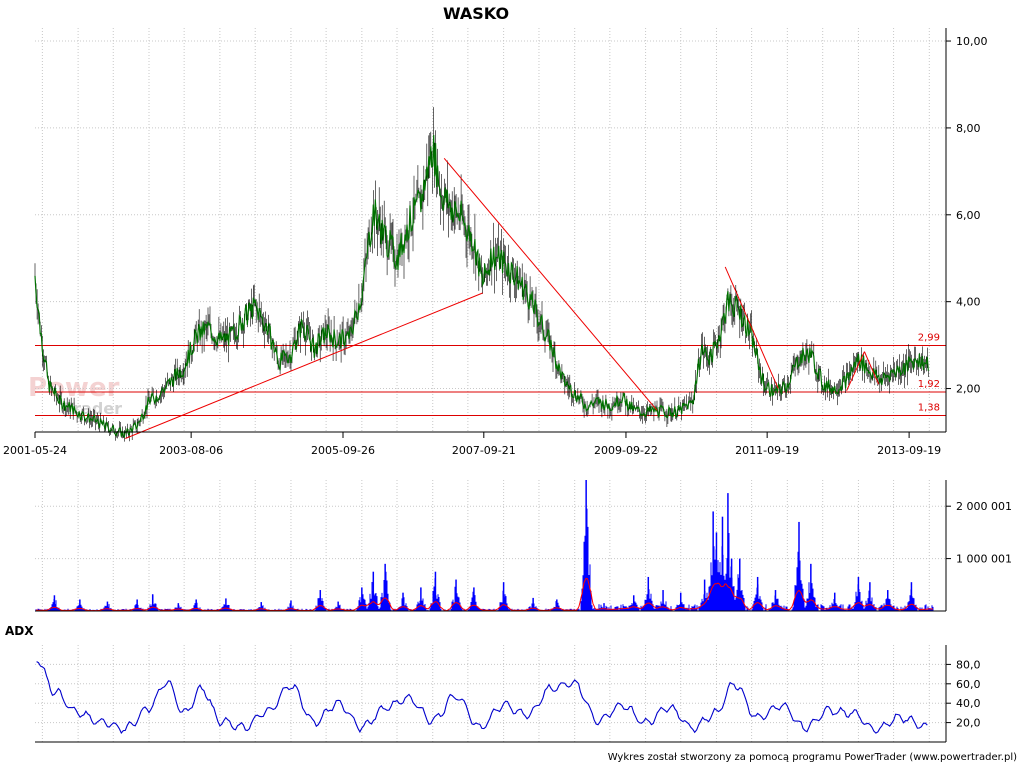 The width and height of the screenshot is (1024, 772). I want to click on adx-grid, so click(490, 693).